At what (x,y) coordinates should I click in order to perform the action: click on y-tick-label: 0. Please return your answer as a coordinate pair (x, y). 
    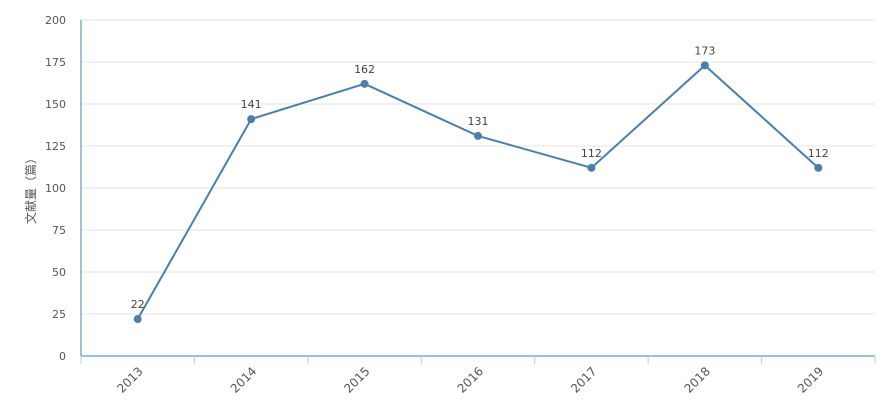
    Looking at the image, I should click on (62, 356).